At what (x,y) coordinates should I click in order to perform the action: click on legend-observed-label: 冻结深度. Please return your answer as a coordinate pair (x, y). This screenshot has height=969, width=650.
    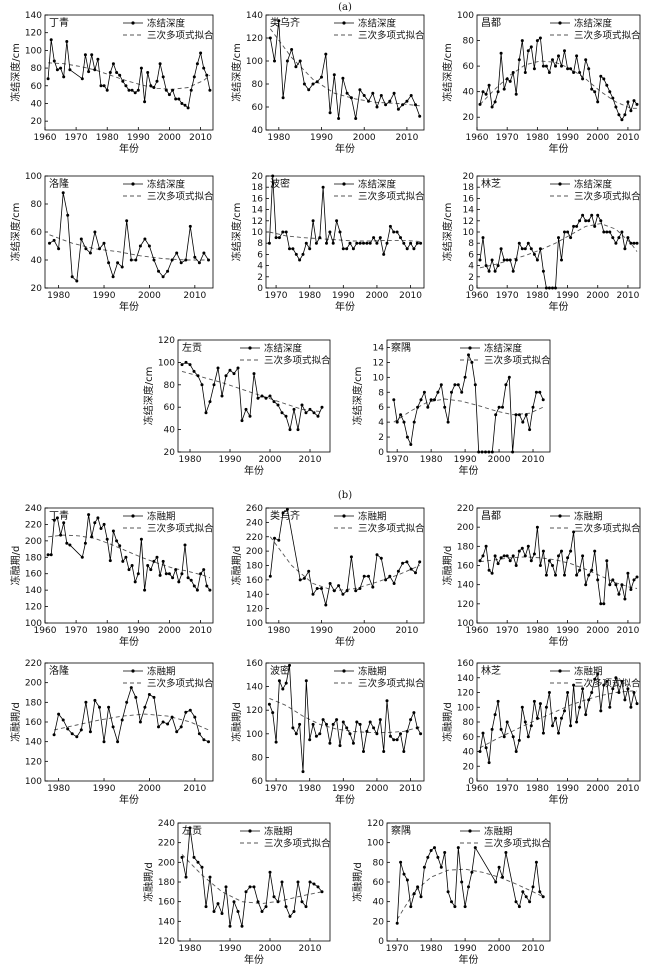
    Looking at the image, I should click on (593, 24).